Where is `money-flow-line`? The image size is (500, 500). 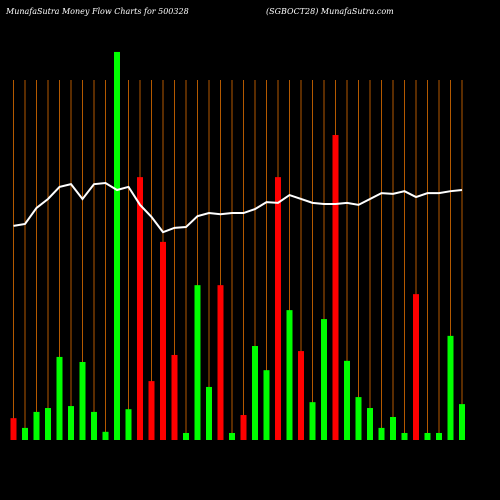
money-flow-line is located at coordinates (238, 207).